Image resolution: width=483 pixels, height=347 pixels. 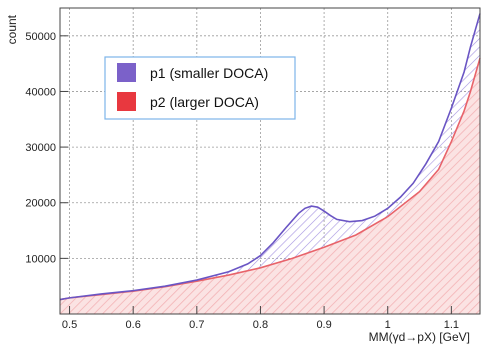 What do you see at coordinates (451, 325) in the screenshot?
I see `x-tick-label: 1.1` at bounding box center [451, 325].